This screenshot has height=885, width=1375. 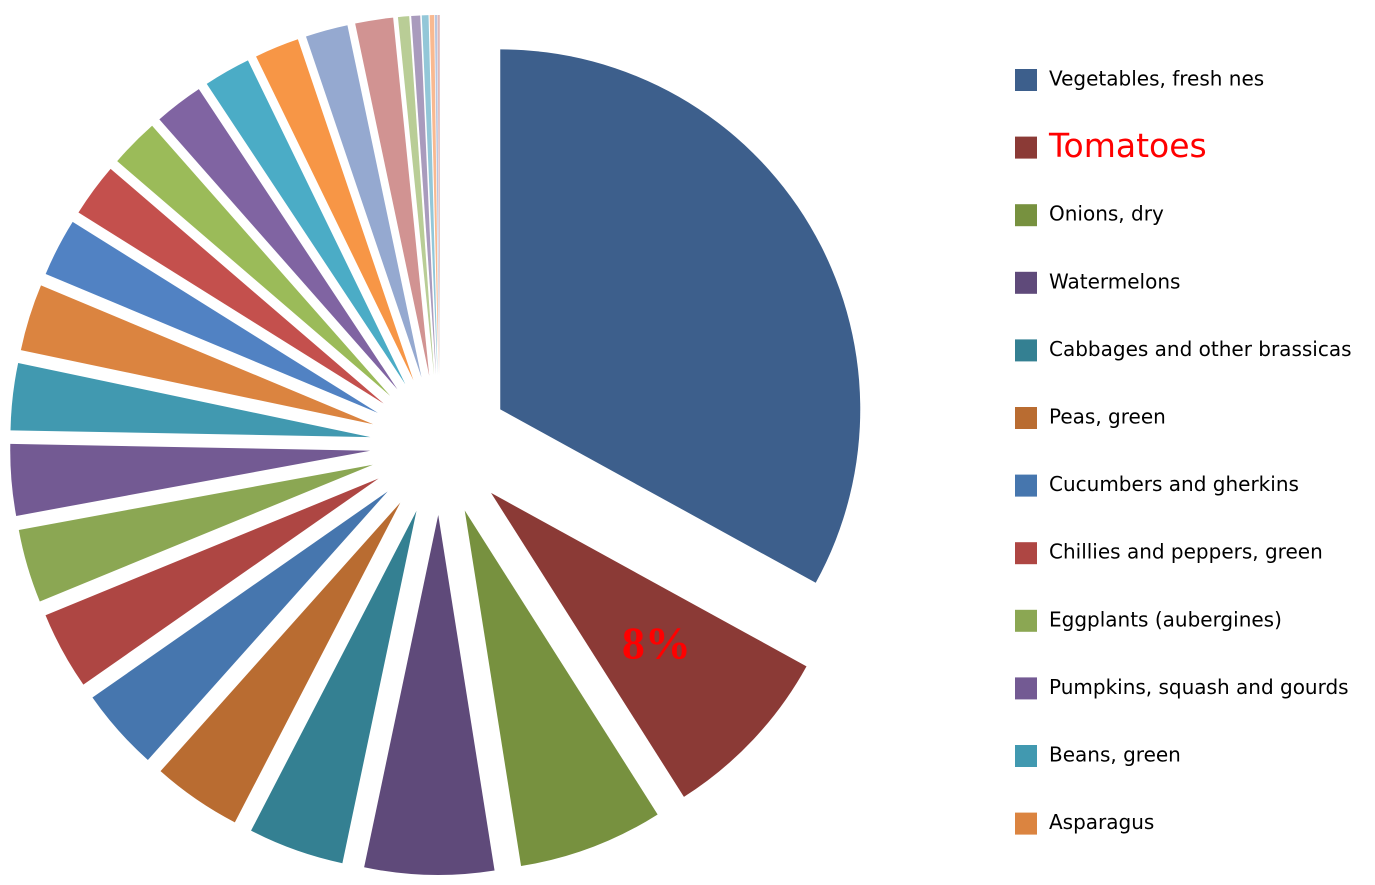 What do you see at coordinates (1115, 755) in the screenshot?
I see `legend-label: Beans, green` at bounding box center [1115, 755].